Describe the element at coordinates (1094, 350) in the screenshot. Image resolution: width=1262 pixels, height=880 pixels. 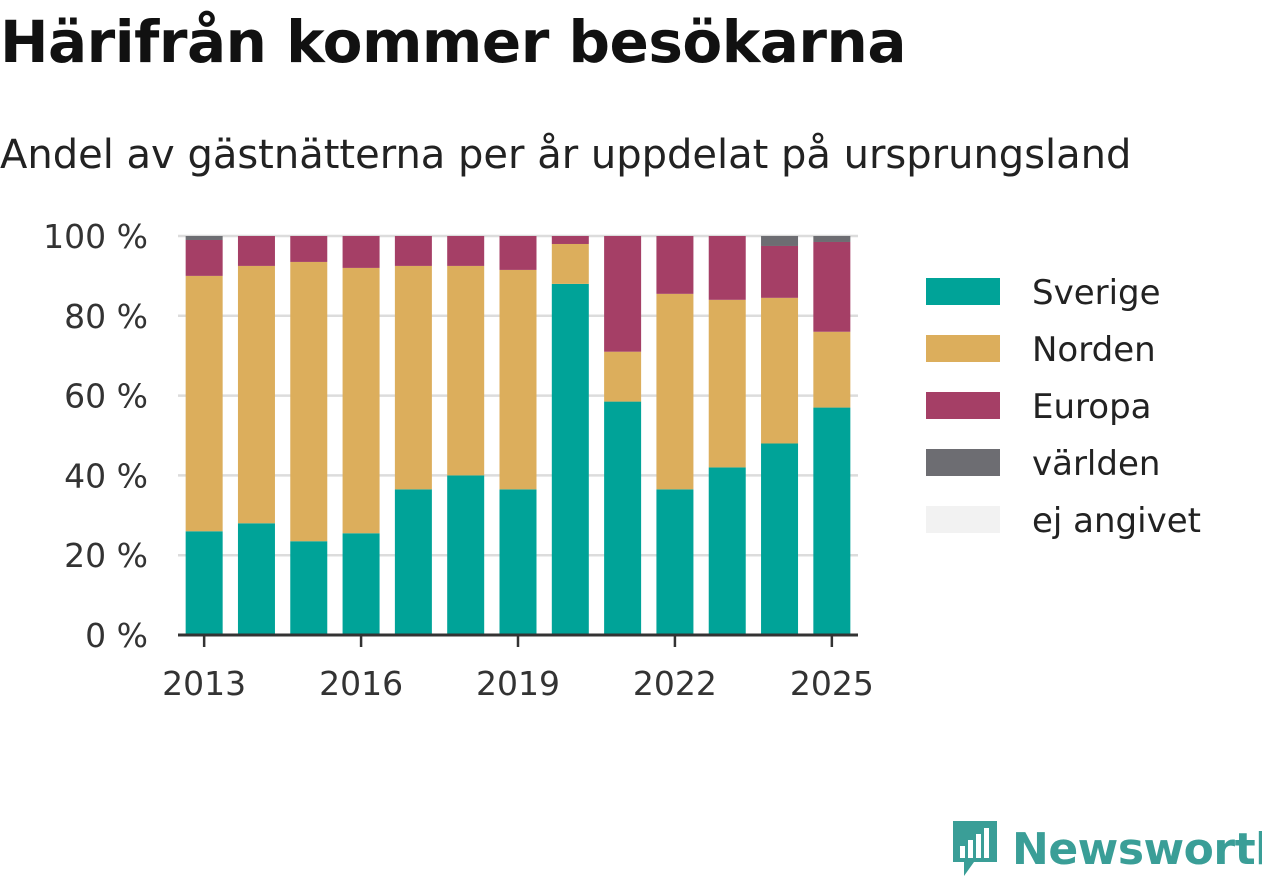
I see `legend-label: Norden` at that location.